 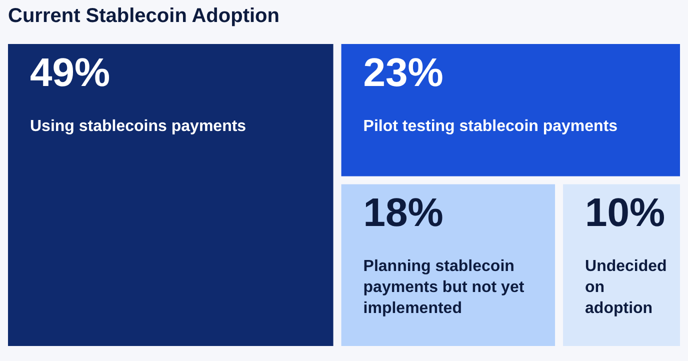 What do you see at coordinates (403, 213) in the screenshot?
I see `data-label: 18%` at bounding box center [403, 213].